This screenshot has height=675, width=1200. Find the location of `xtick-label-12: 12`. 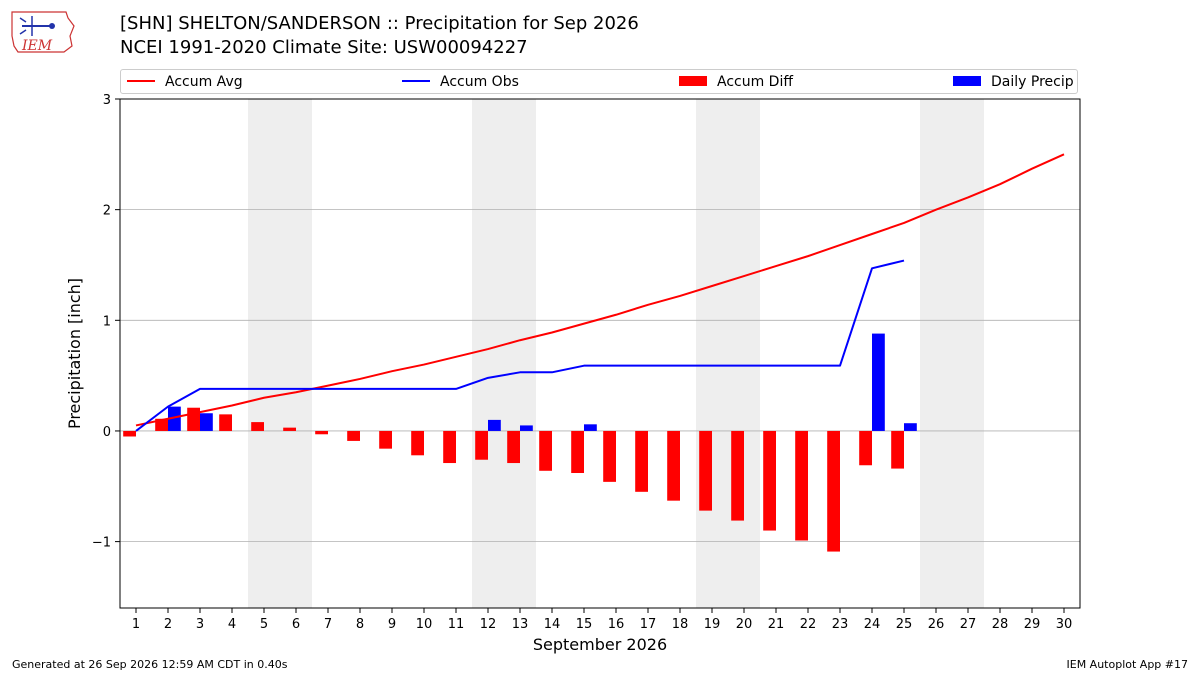

xtick-label-12: 12 is located at coordinates (488, 624).